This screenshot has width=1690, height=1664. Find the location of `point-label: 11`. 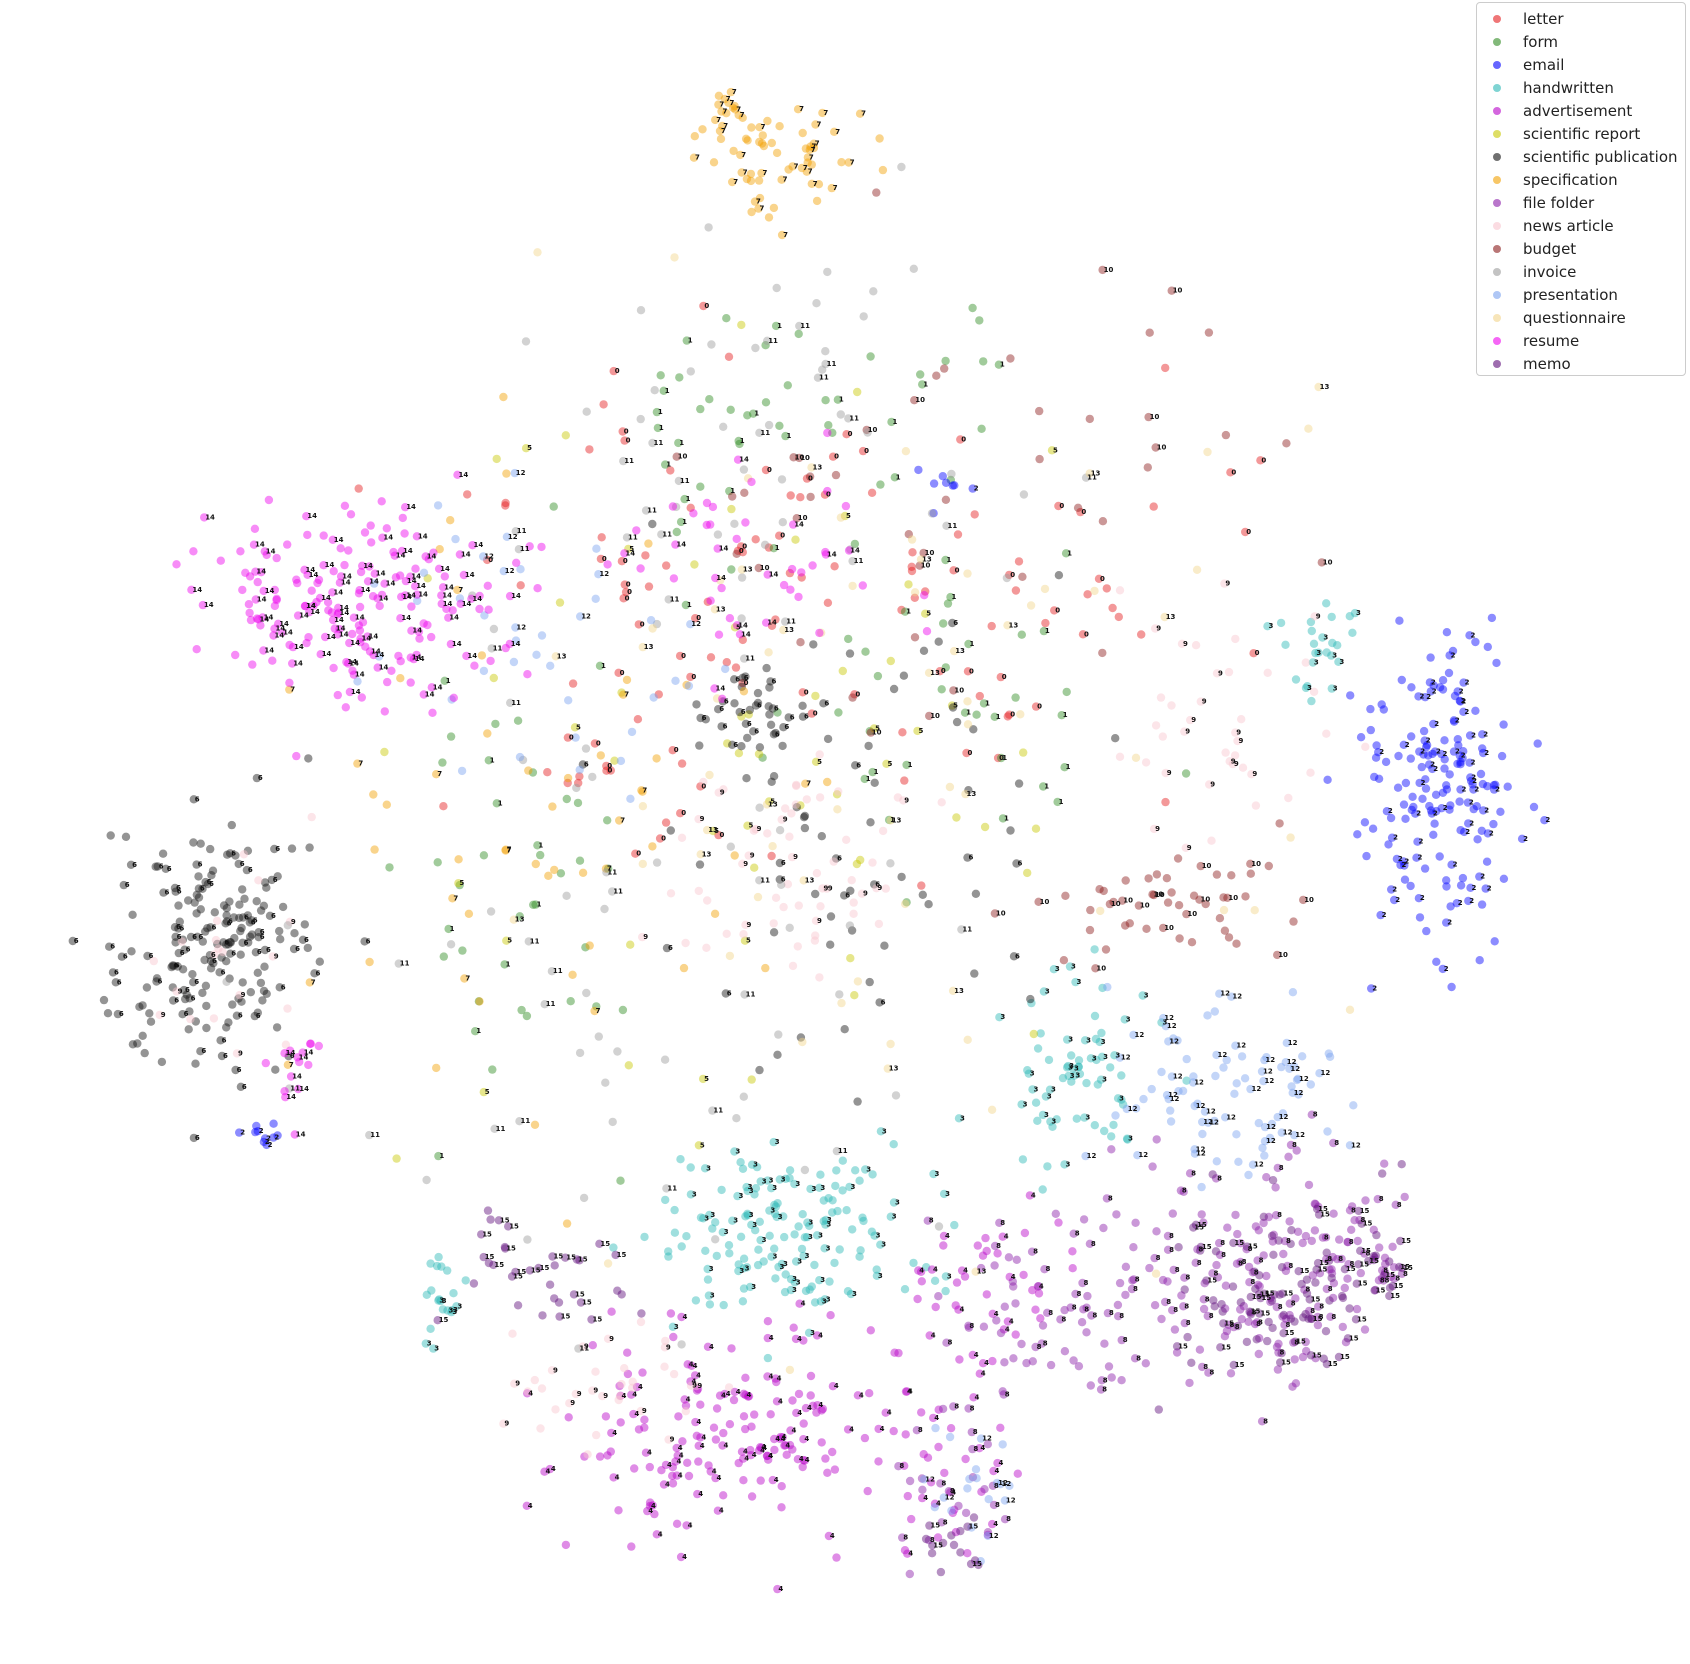

point-label: 11 is located at coordinates (633, 537).